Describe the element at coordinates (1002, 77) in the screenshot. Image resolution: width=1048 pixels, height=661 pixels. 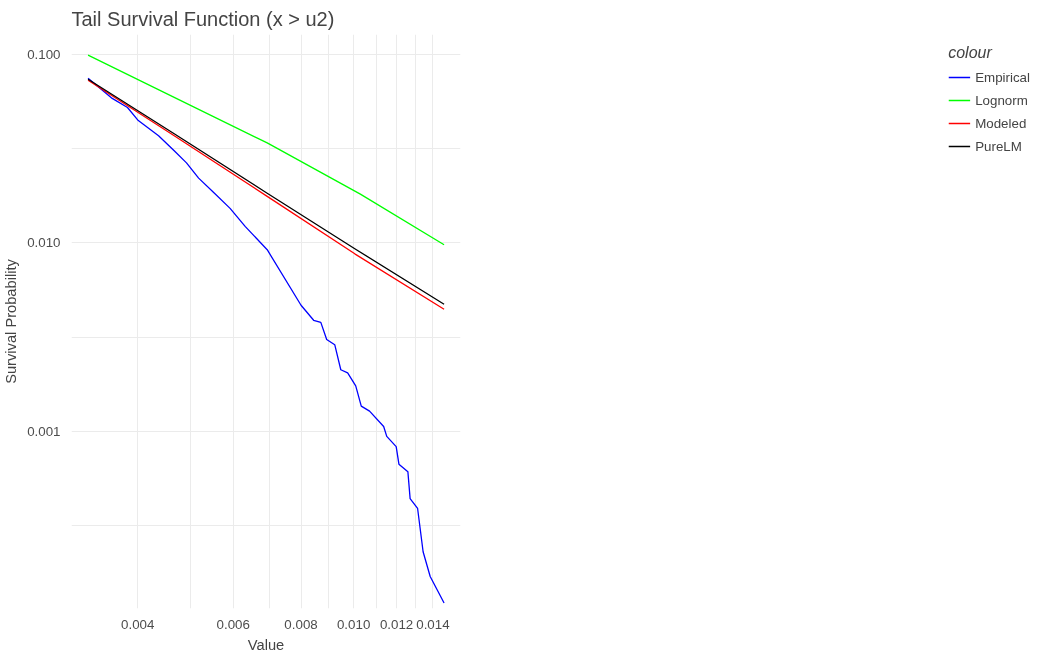
I see `legend-label: Empirical` at that location.